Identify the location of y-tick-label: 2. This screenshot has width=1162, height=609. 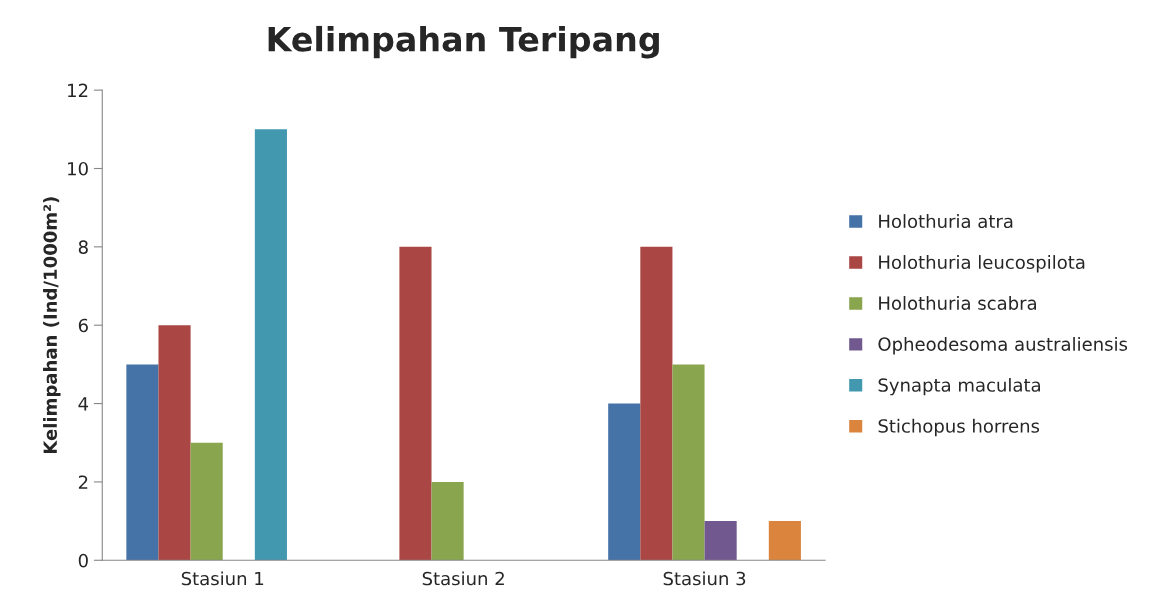
(83, 482).